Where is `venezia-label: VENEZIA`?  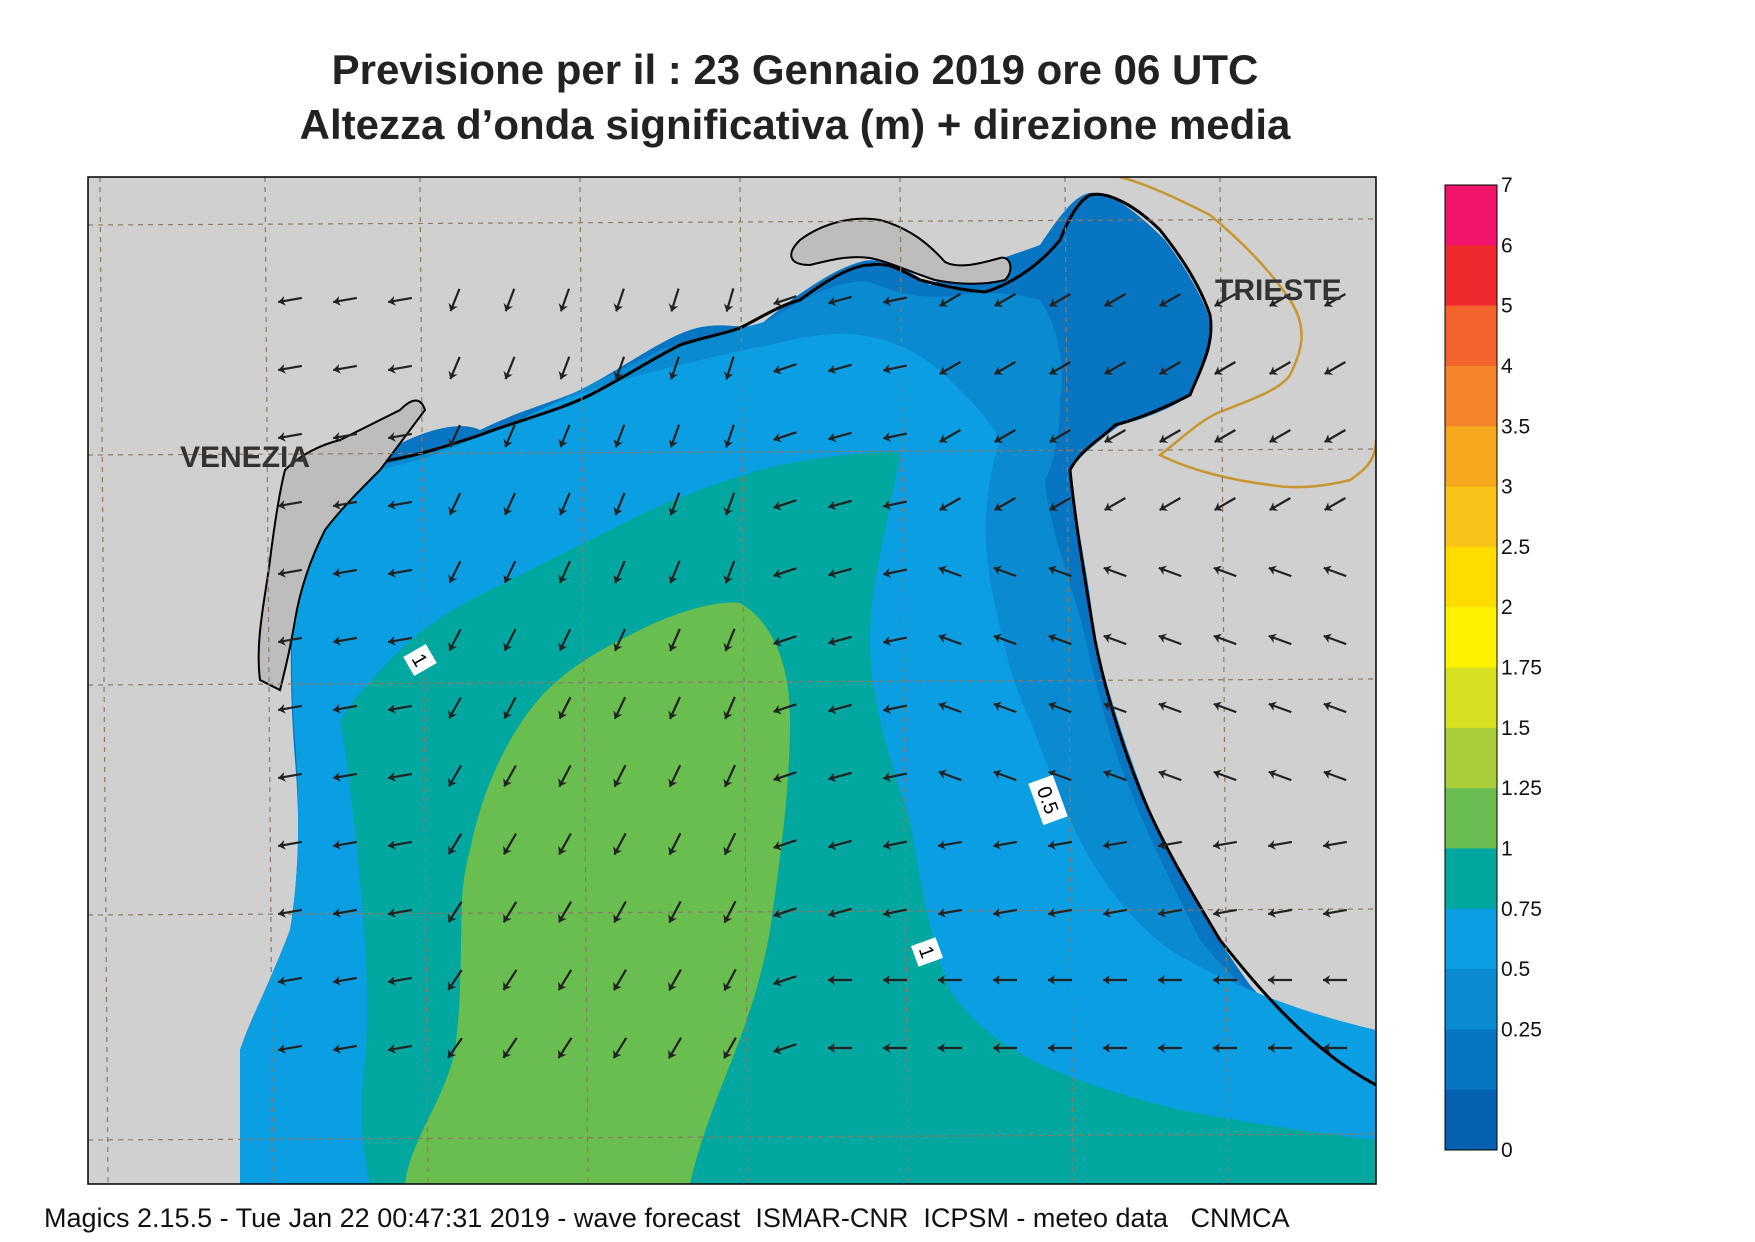
venezia-label: VENEZIA is located at coordinates (245, 457).